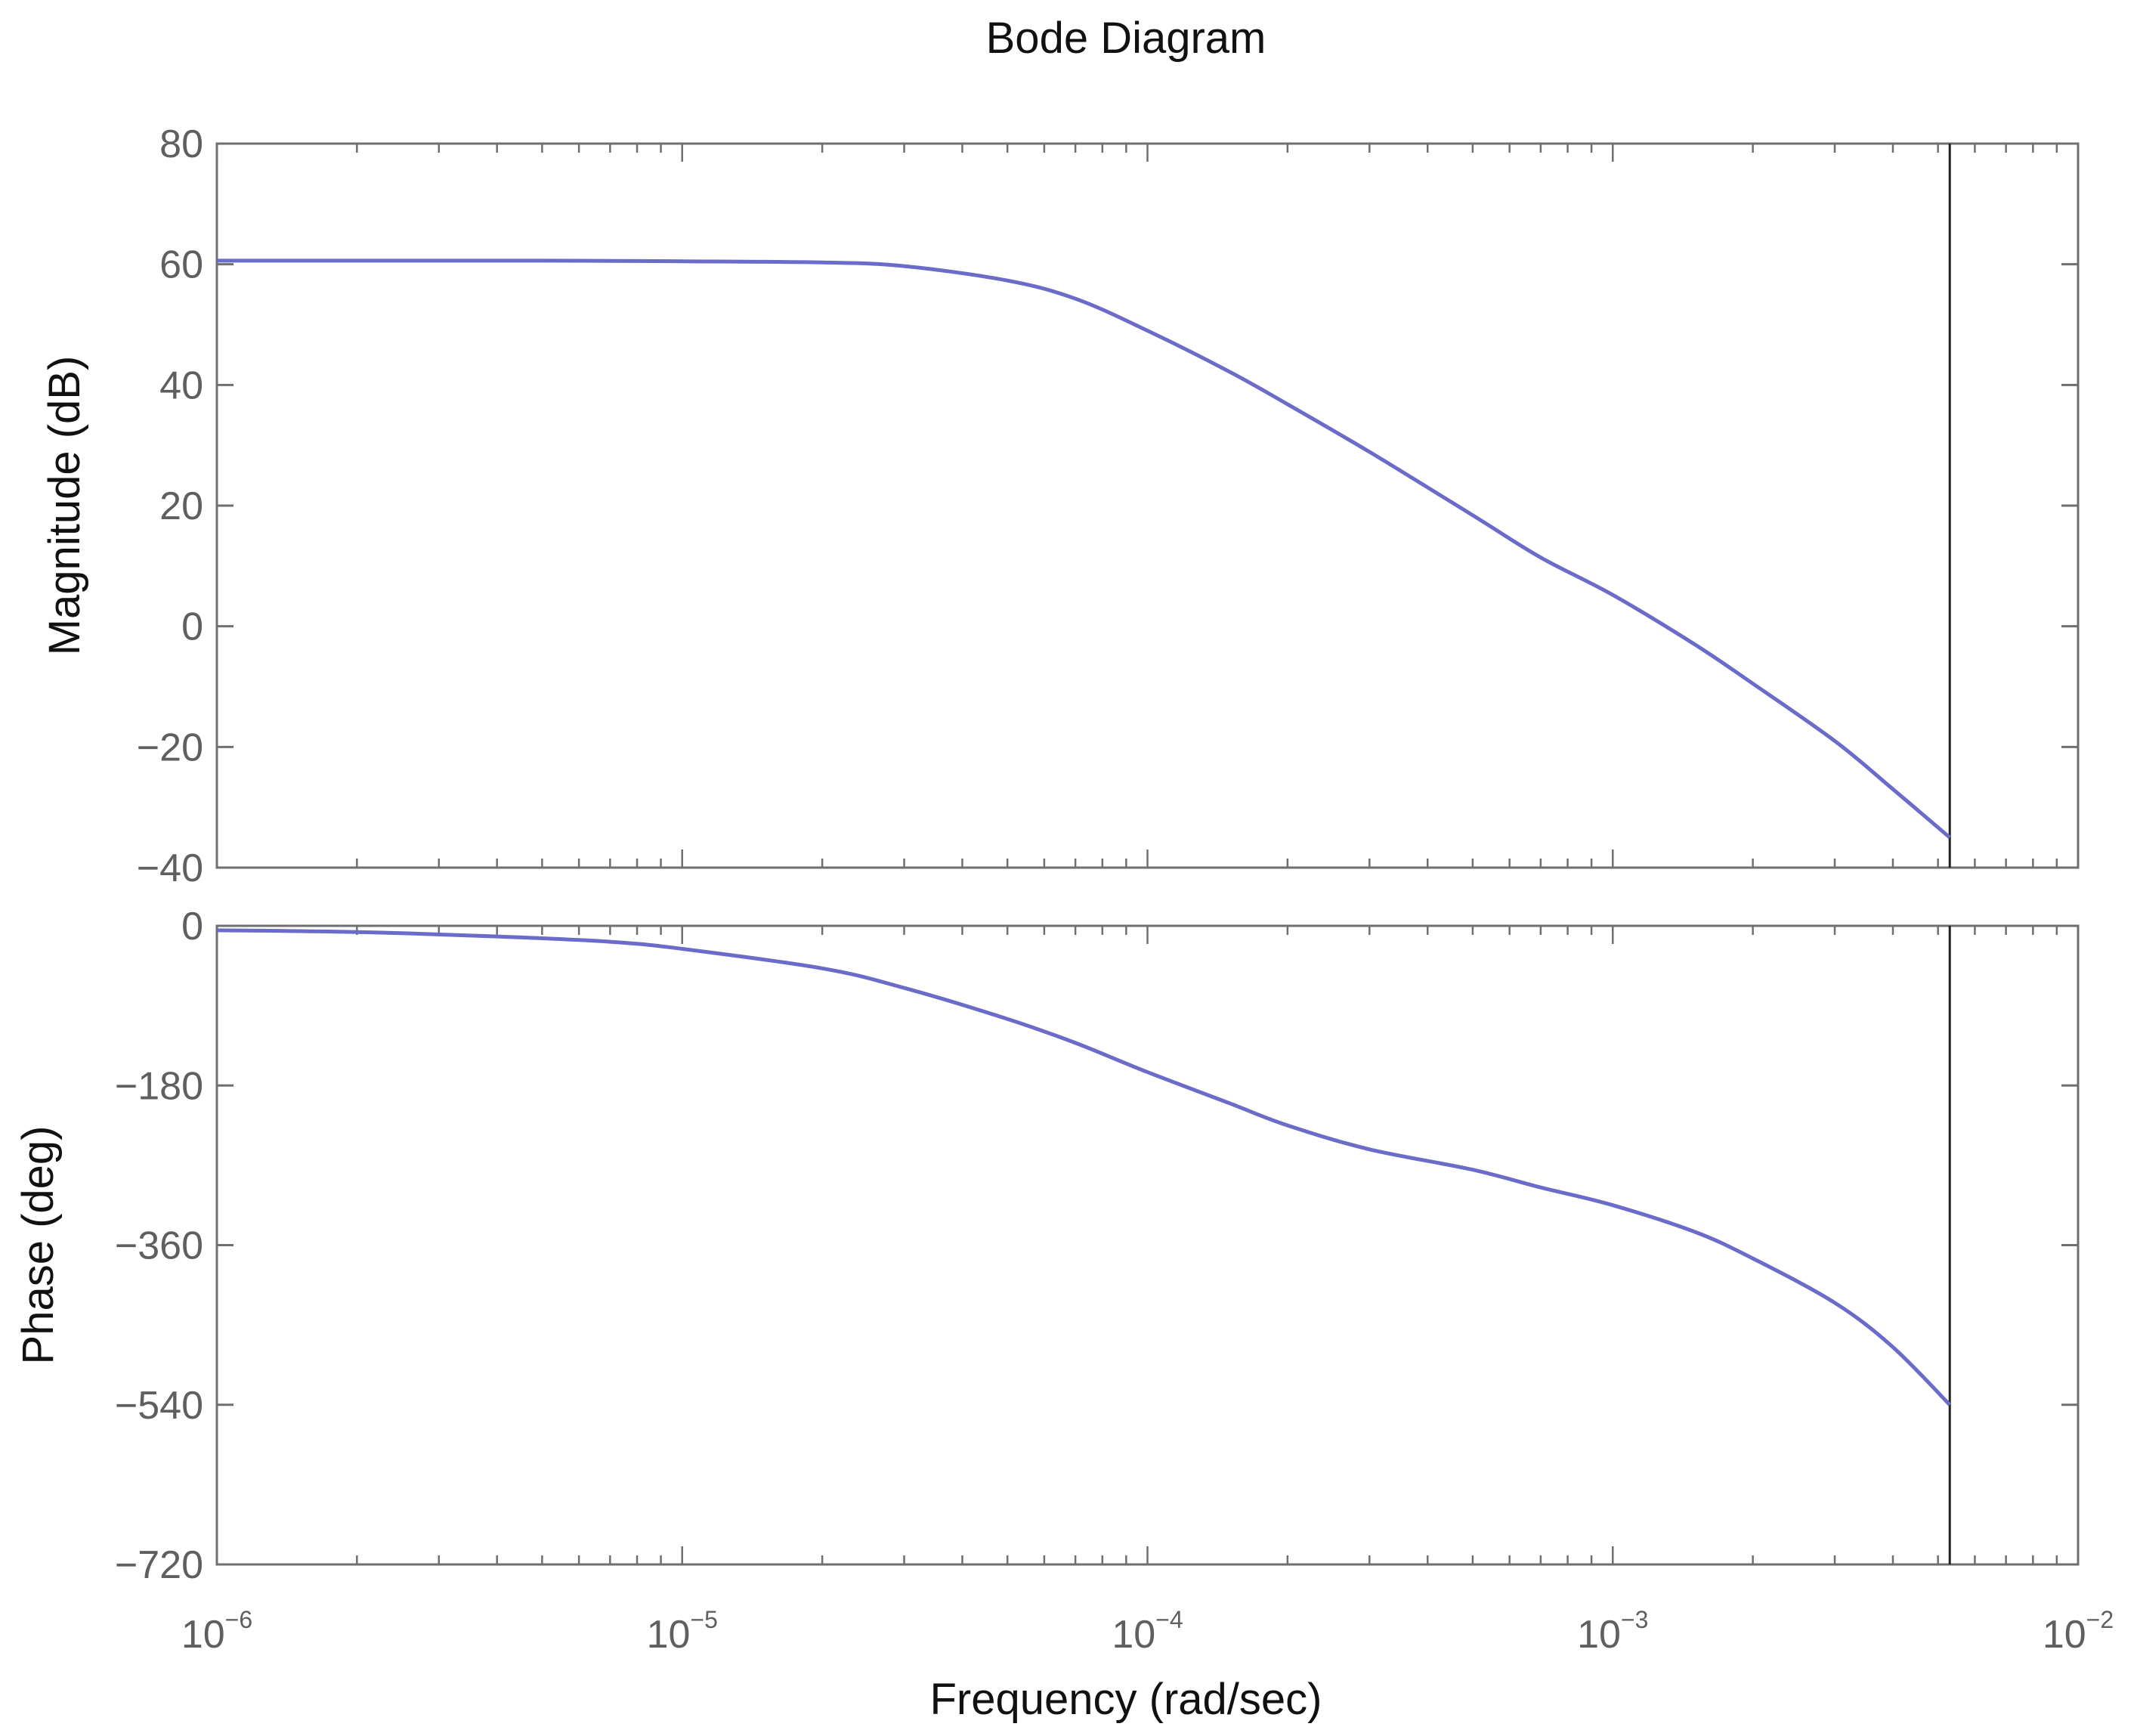  Describe the element at coordinates (181, 144) in the screenshot. I see `magnitude-y-tick-label: 80` at that location.